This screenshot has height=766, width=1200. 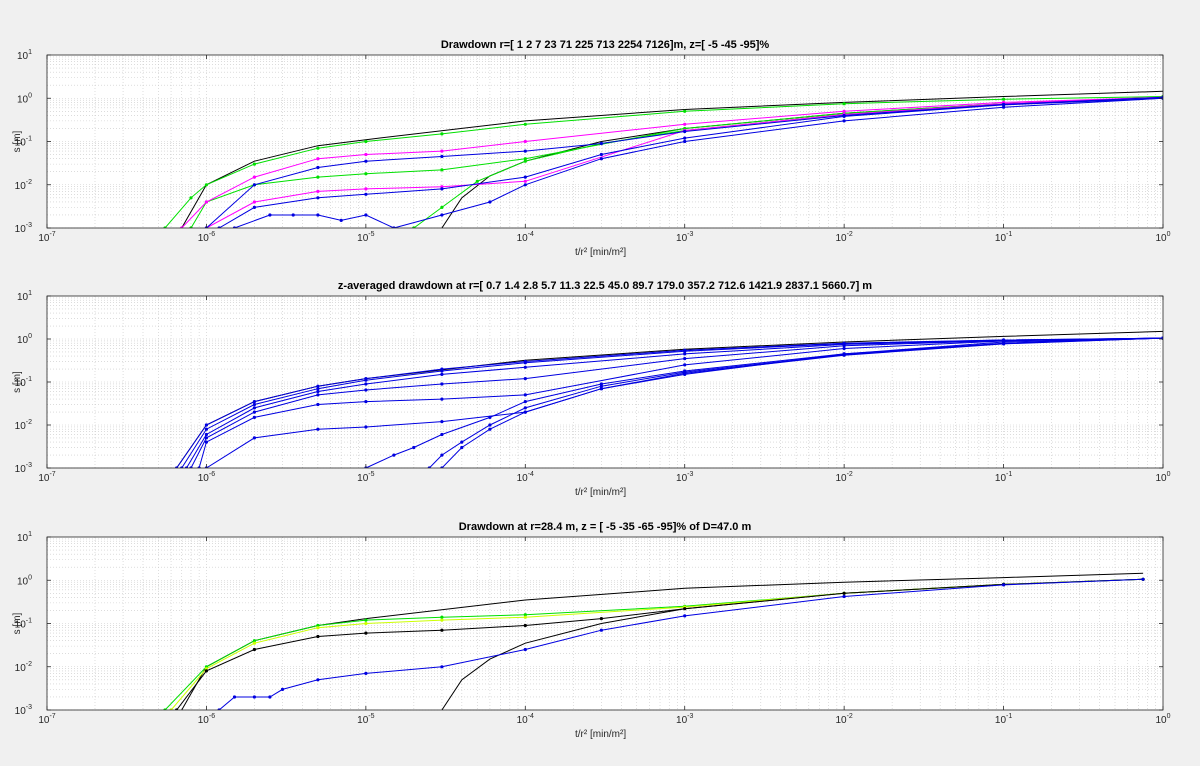 I want to click on x-axis-label: t/r² [min/m²], so click(x=600, y=252).